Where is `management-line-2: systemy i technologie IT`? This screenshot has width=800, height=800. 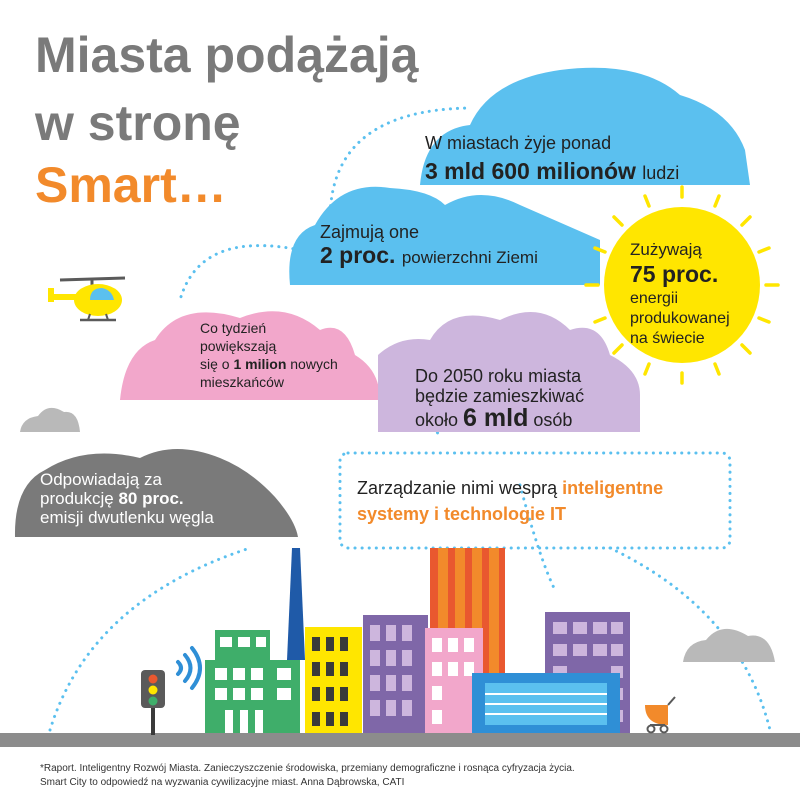
management-line-2: systemy i technologie IT is located at coordinates (462, 514).